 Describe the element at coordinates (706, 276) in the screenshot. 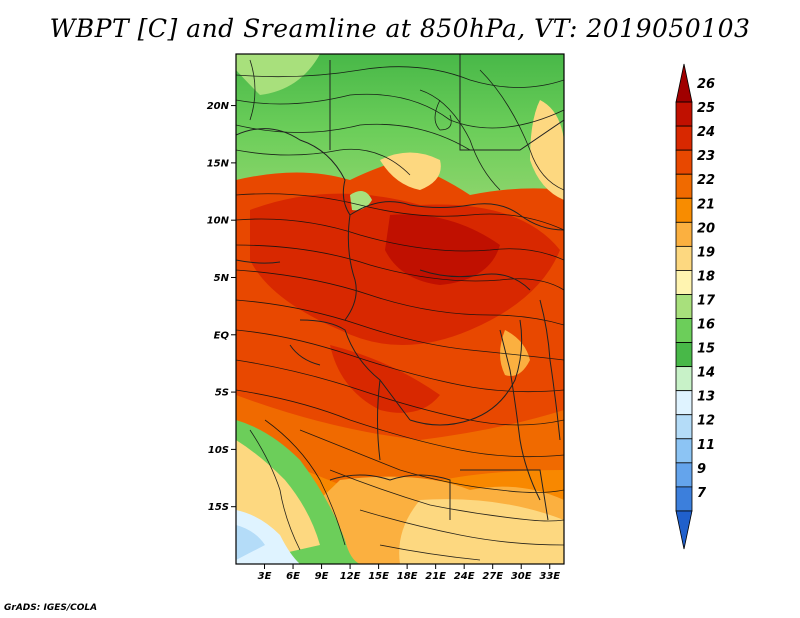

I see `colorbar-label: 18` at that location.